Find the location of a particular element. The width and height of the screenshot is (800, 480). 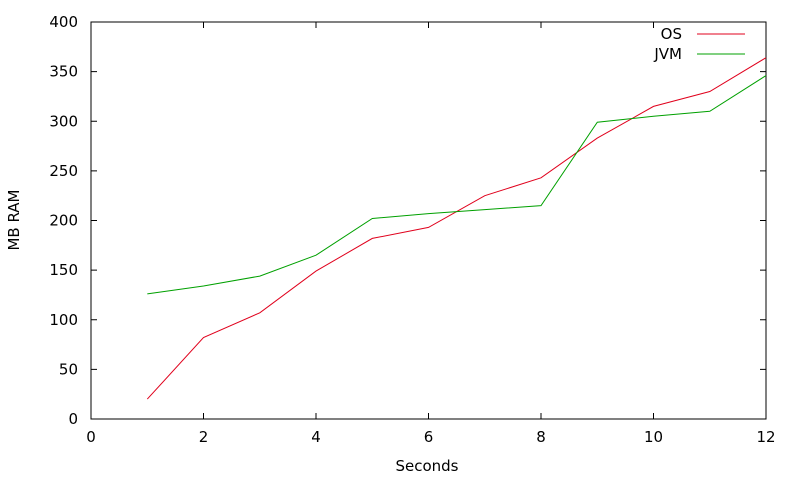

y-tick-label: 200 is located at coordinates (63, 221).